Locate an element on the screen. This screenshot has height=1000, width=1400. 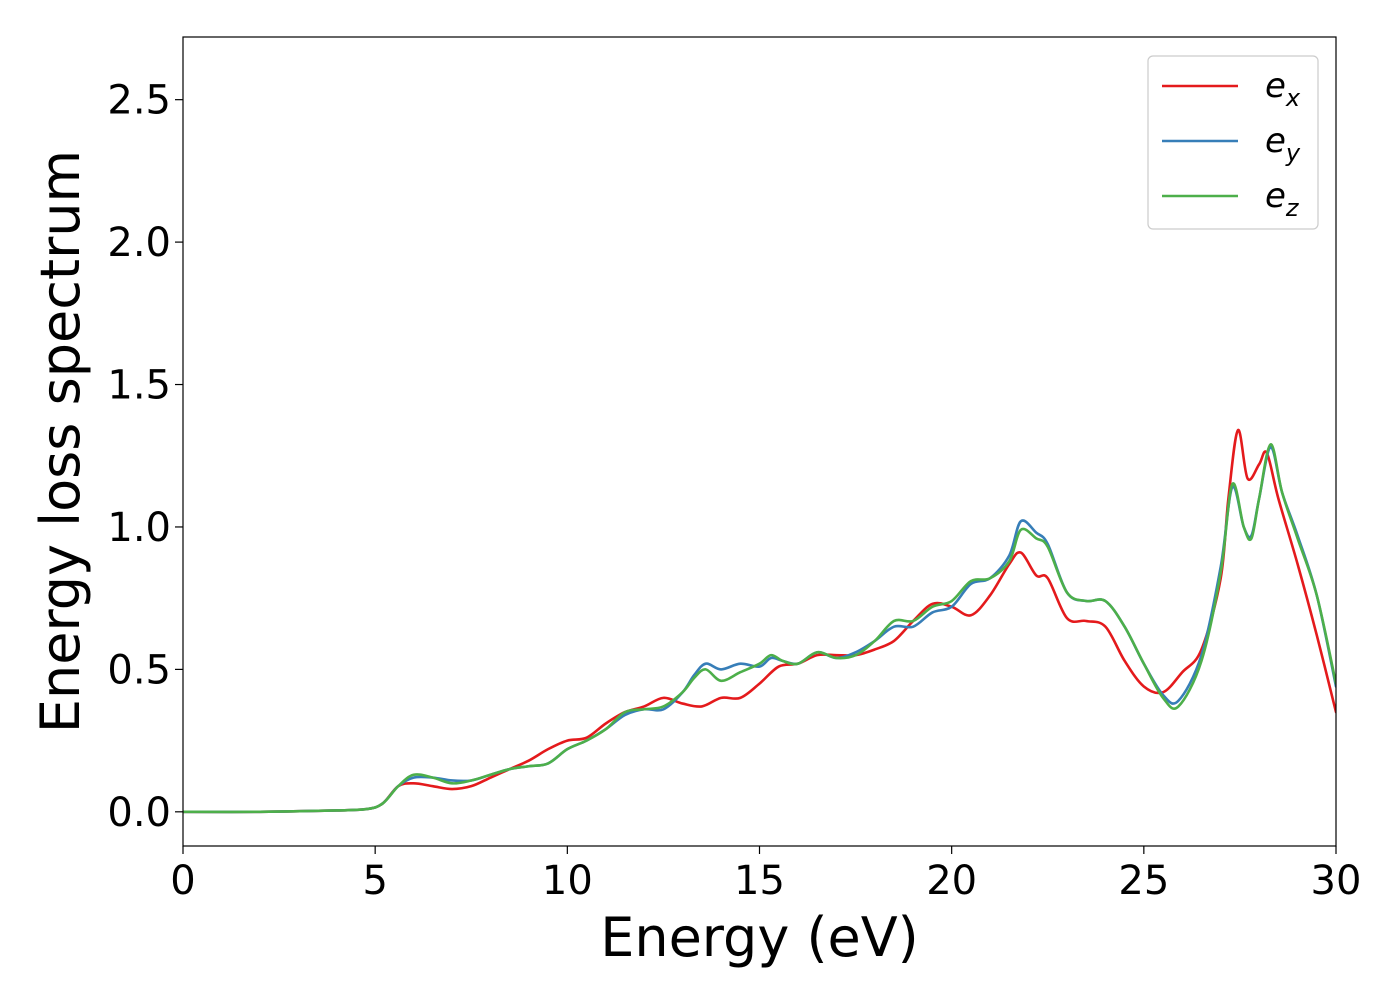
legend: ex ey ez is located at coordinates (1233, 142).